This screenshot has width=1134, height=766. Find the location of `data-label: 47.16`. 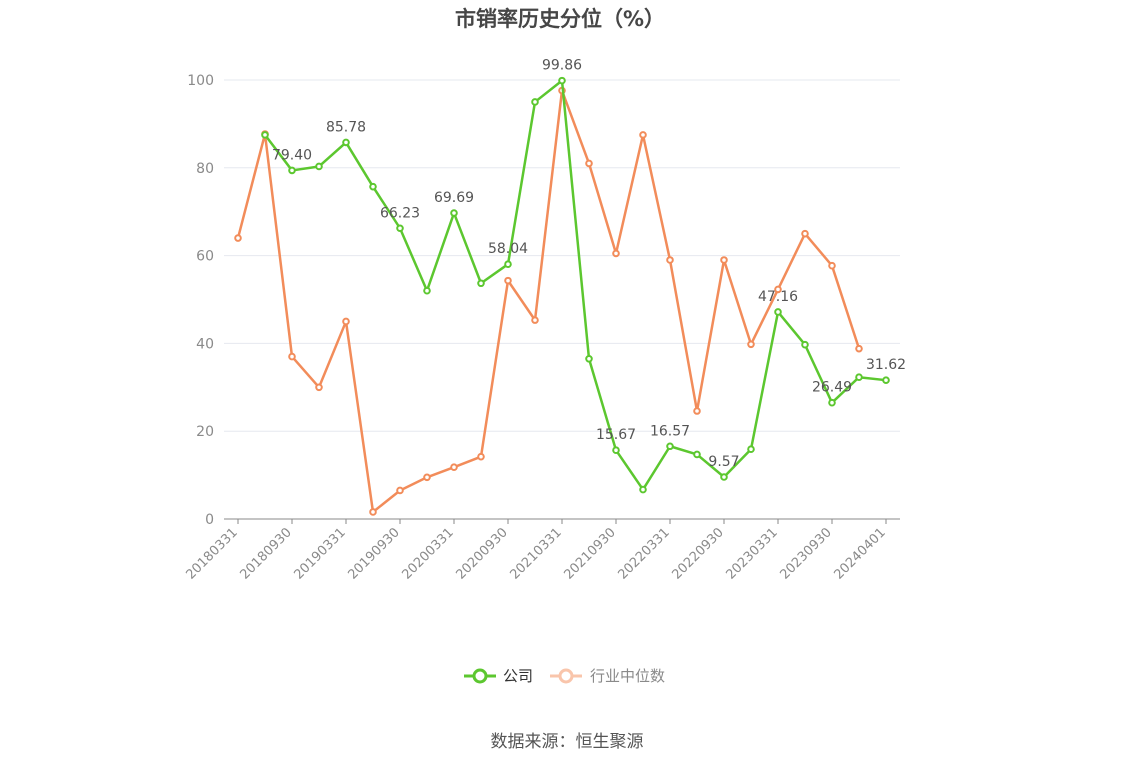

data-label: 47.16 is located at coordinates (778, 297).